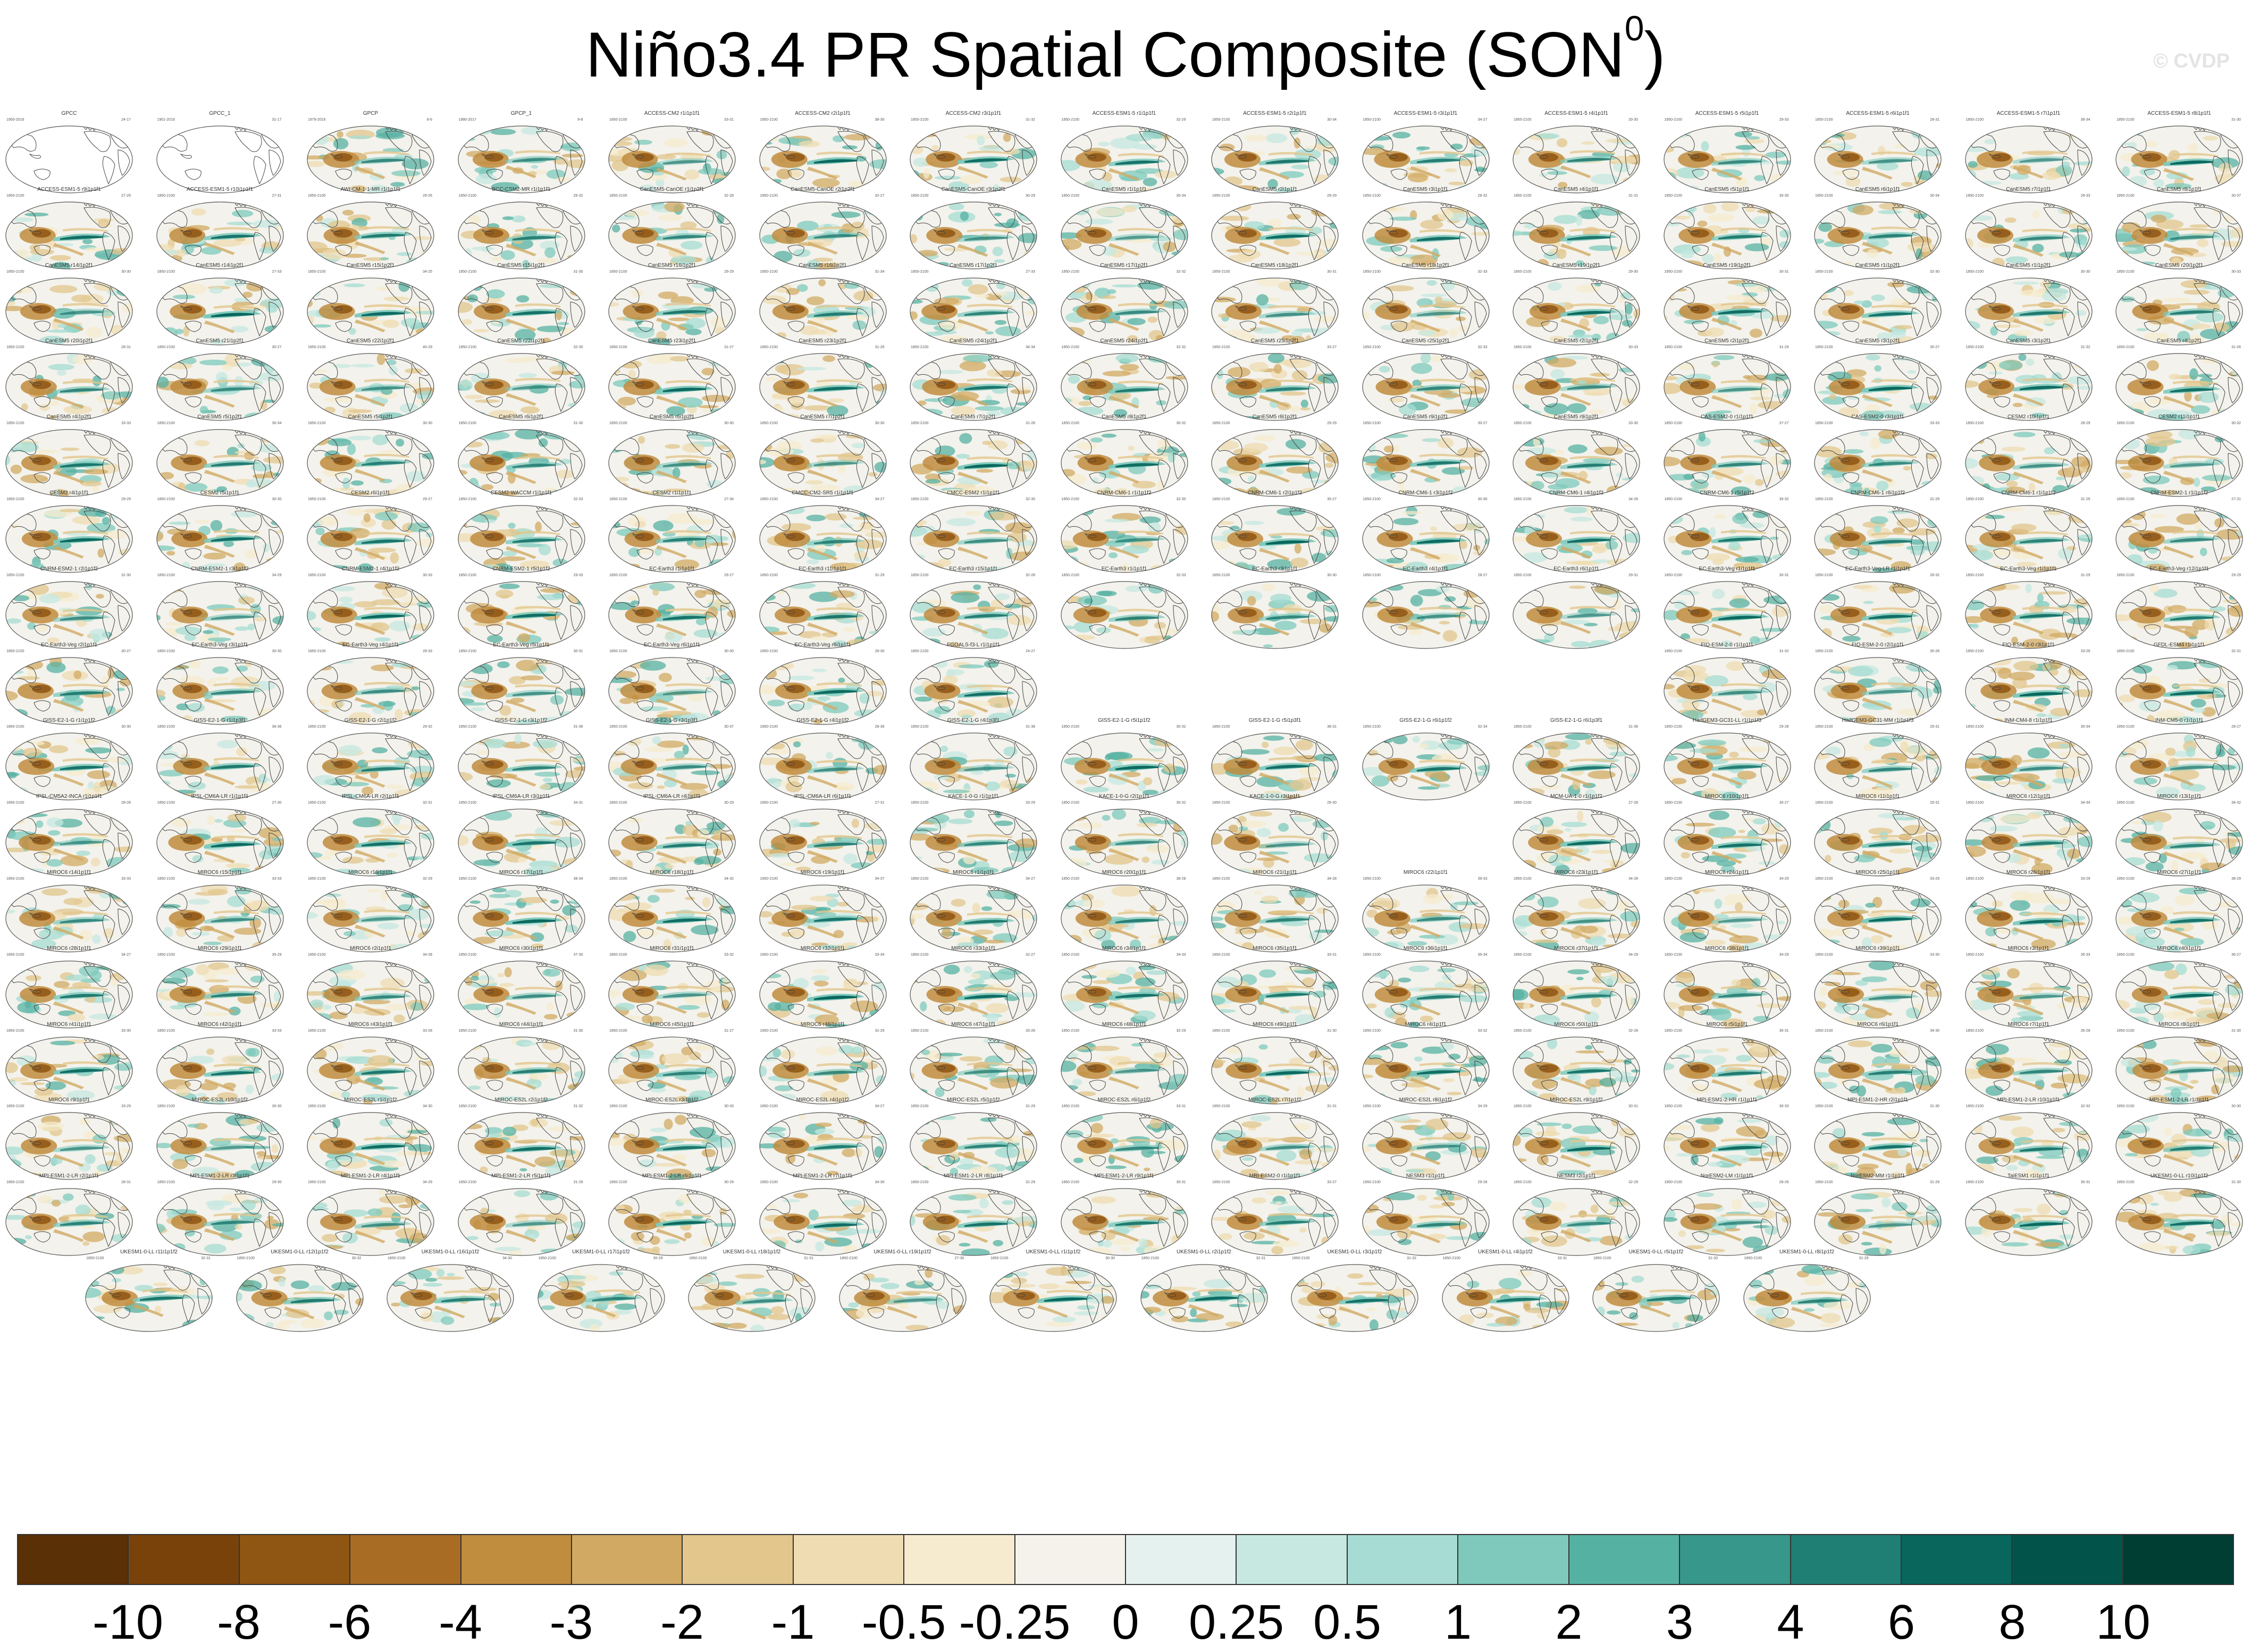 This screenshot has width=2251, height=1652. I want to click on panel-event-count: 33-32, so click(1482, 1031).